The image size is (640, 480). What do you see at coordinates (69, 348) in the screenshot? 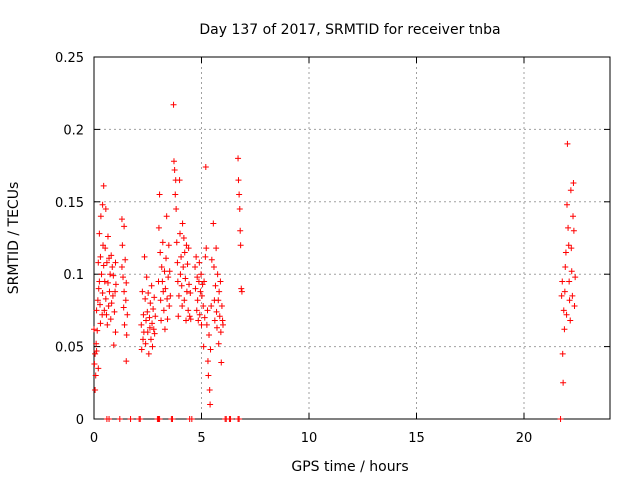
I see `y-tick-label: 0.05` at bounding box center [69, 348].